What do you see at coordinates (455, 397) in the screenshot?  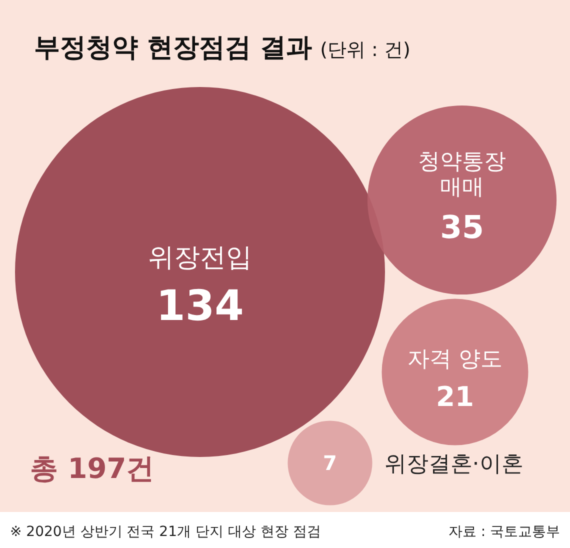 I see `data-label: 21` at bounding box center [455, 397].